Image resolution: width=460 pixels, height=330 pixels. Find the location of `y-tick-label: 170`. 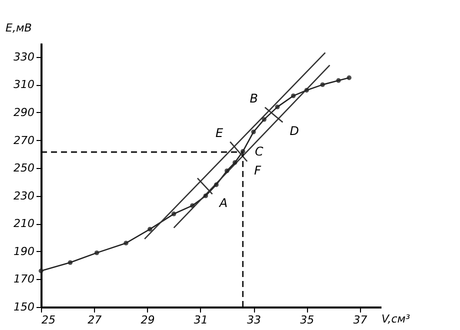

y-tick-label: 170 is located at coordinates (24, 279).